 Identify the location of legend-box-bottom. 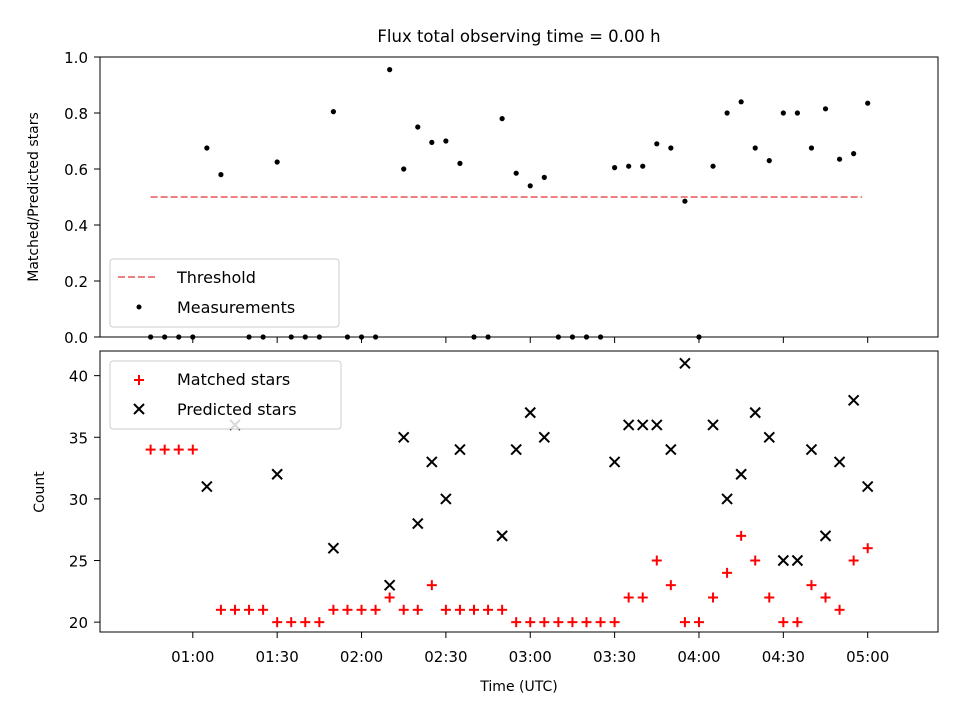
(225, 395).